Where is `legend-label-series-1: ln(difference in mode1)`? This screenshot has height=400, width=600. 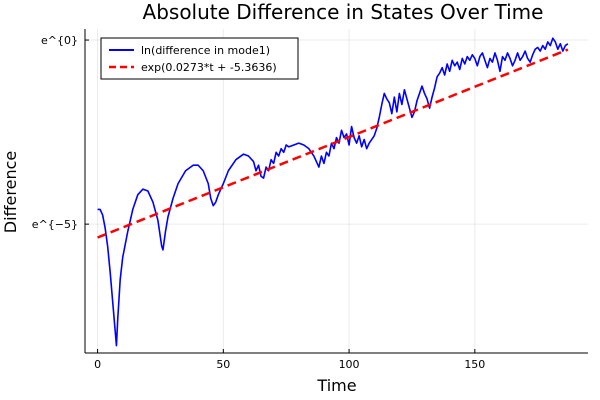 legend-label-series-1: ln(difference in mode1) is located at coordinates (205, 50).